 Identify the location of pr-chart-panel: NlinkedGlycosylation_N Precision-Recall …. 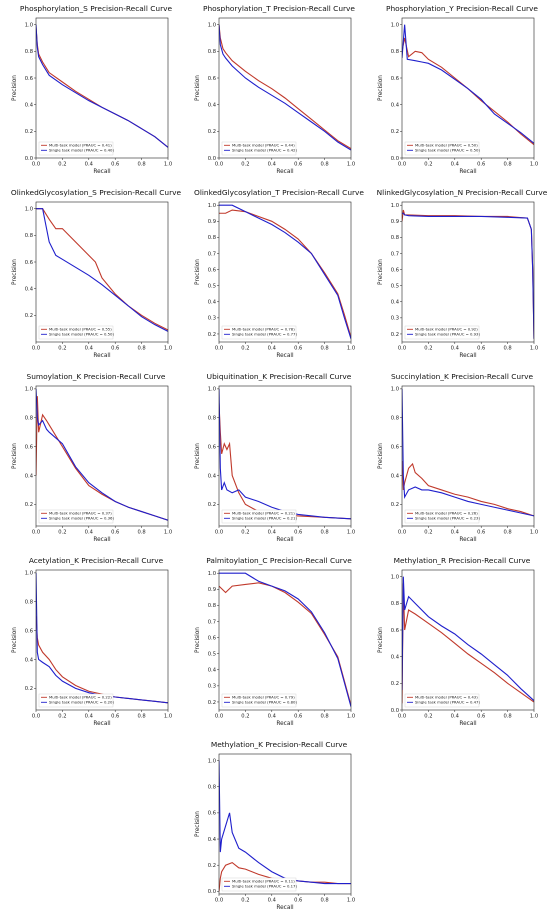
(457, 276).